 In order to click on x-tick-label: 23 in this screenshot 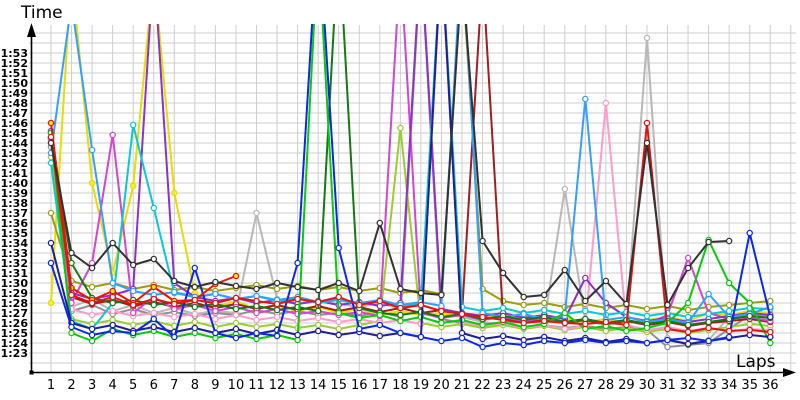, I will do `click(503, 385)`.